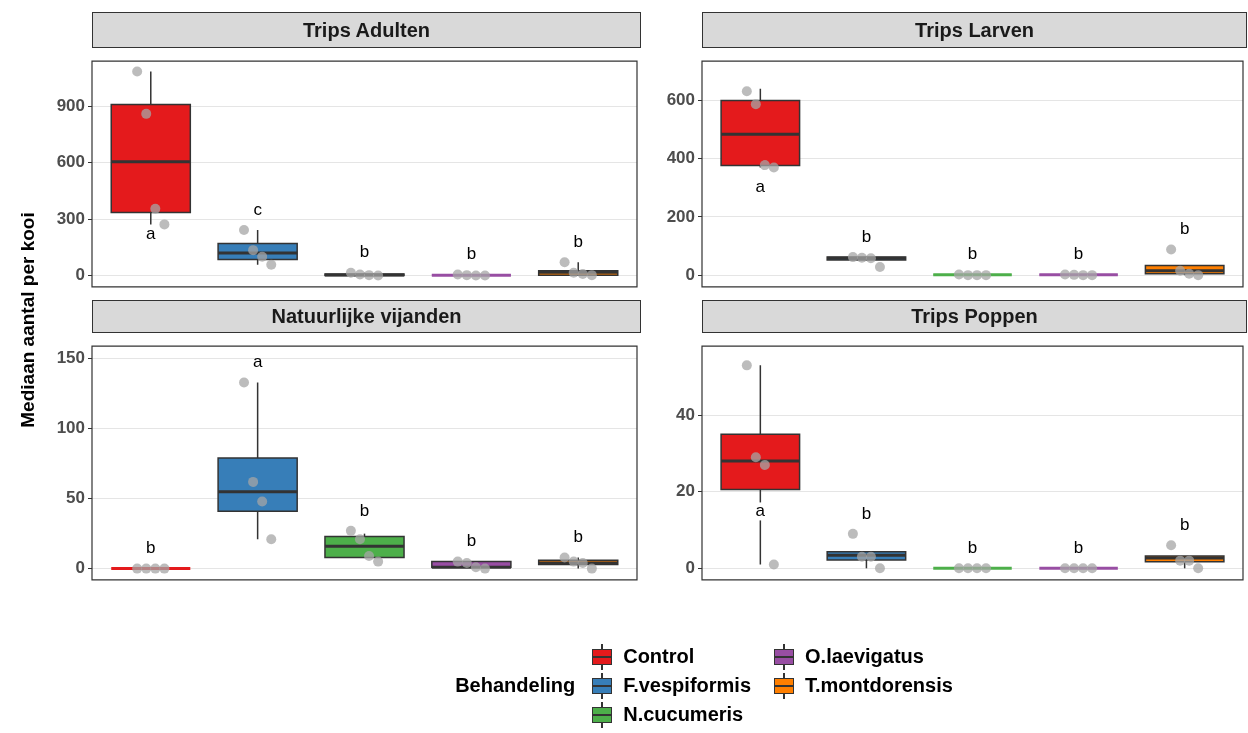 Image resolution: width=1248 pixels, height=733 pixels. I want to click on y-tick-label: 100, so click(70, 428).